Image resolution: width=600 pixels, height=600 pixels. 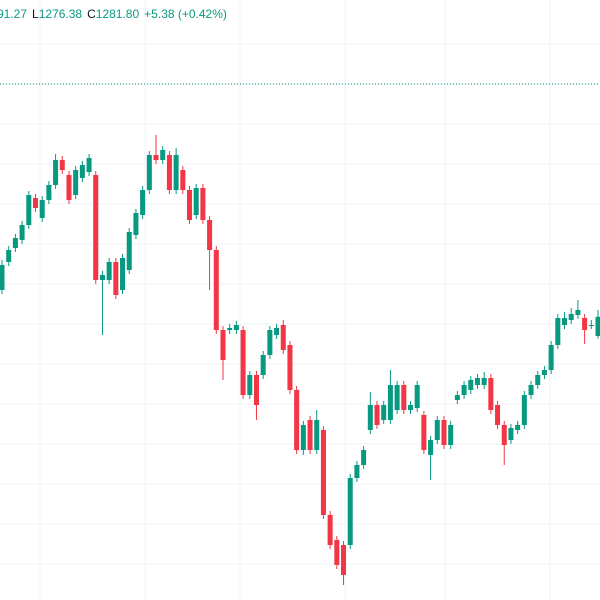 What do you see at coordinates (185, 14) in the screenshot?
I see `change-value: +5.38 (+0.42%)` at bounding box center [185, 14].